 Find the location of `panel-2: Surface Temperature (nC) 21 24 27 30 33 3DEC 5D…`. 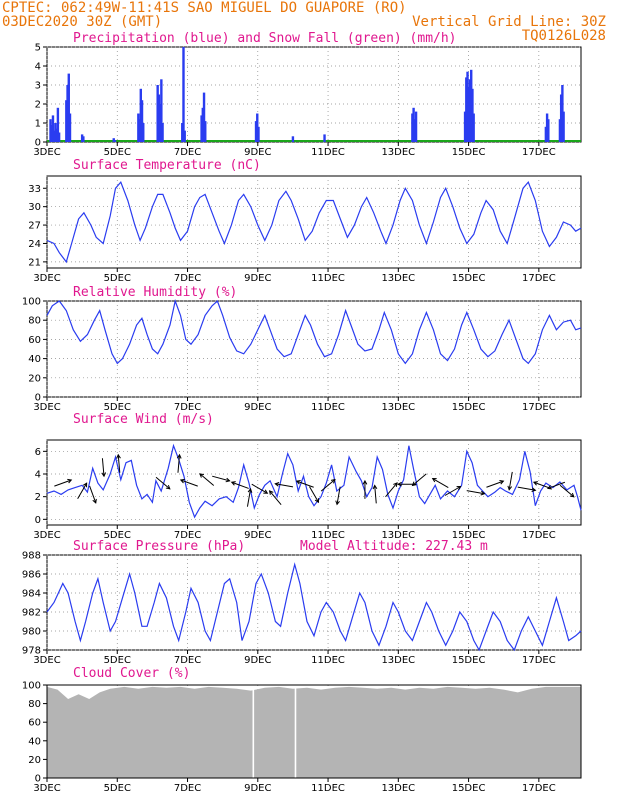

panel-2: Surface Temperature (nC) 21 24 27 30 33 3DEC 5D… is located at coordinates (305, 221).